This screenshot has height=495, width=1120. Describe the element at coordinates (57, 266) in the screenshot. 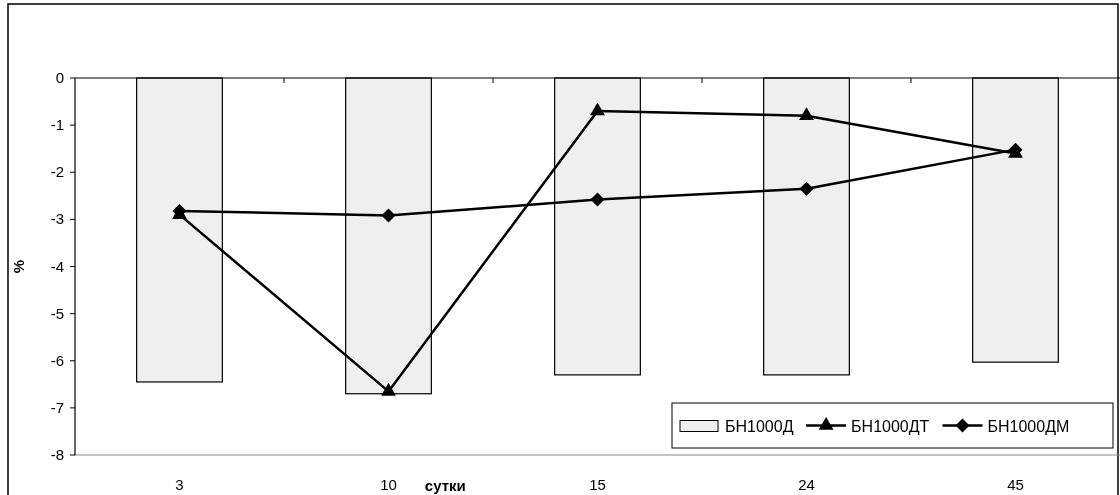

I see `y-tick-label: -4` at that location.